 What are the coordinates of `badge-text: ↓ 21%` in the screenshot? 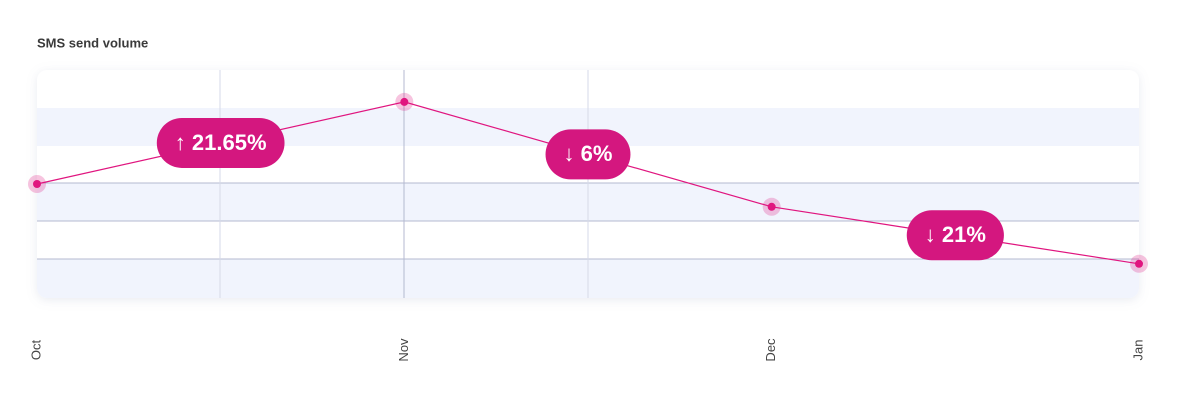 It's located at (955, 234).